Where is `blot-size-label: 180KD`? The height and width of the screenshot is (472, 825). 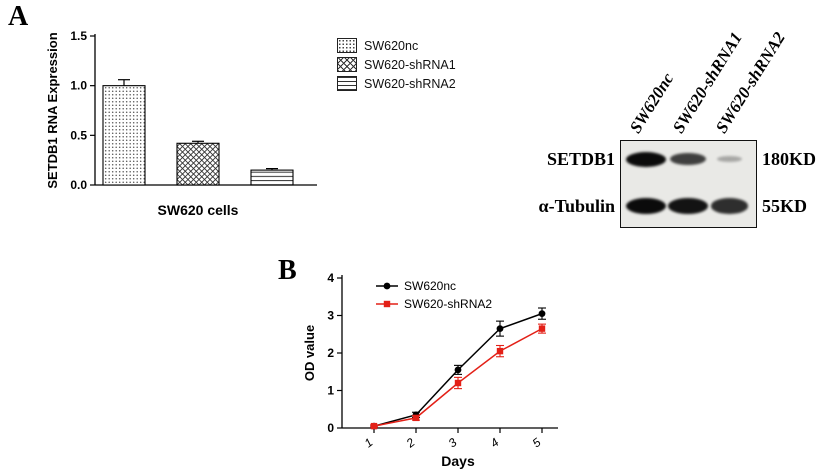 blot-size-label: 180KD is located at coordinates (789, 159).